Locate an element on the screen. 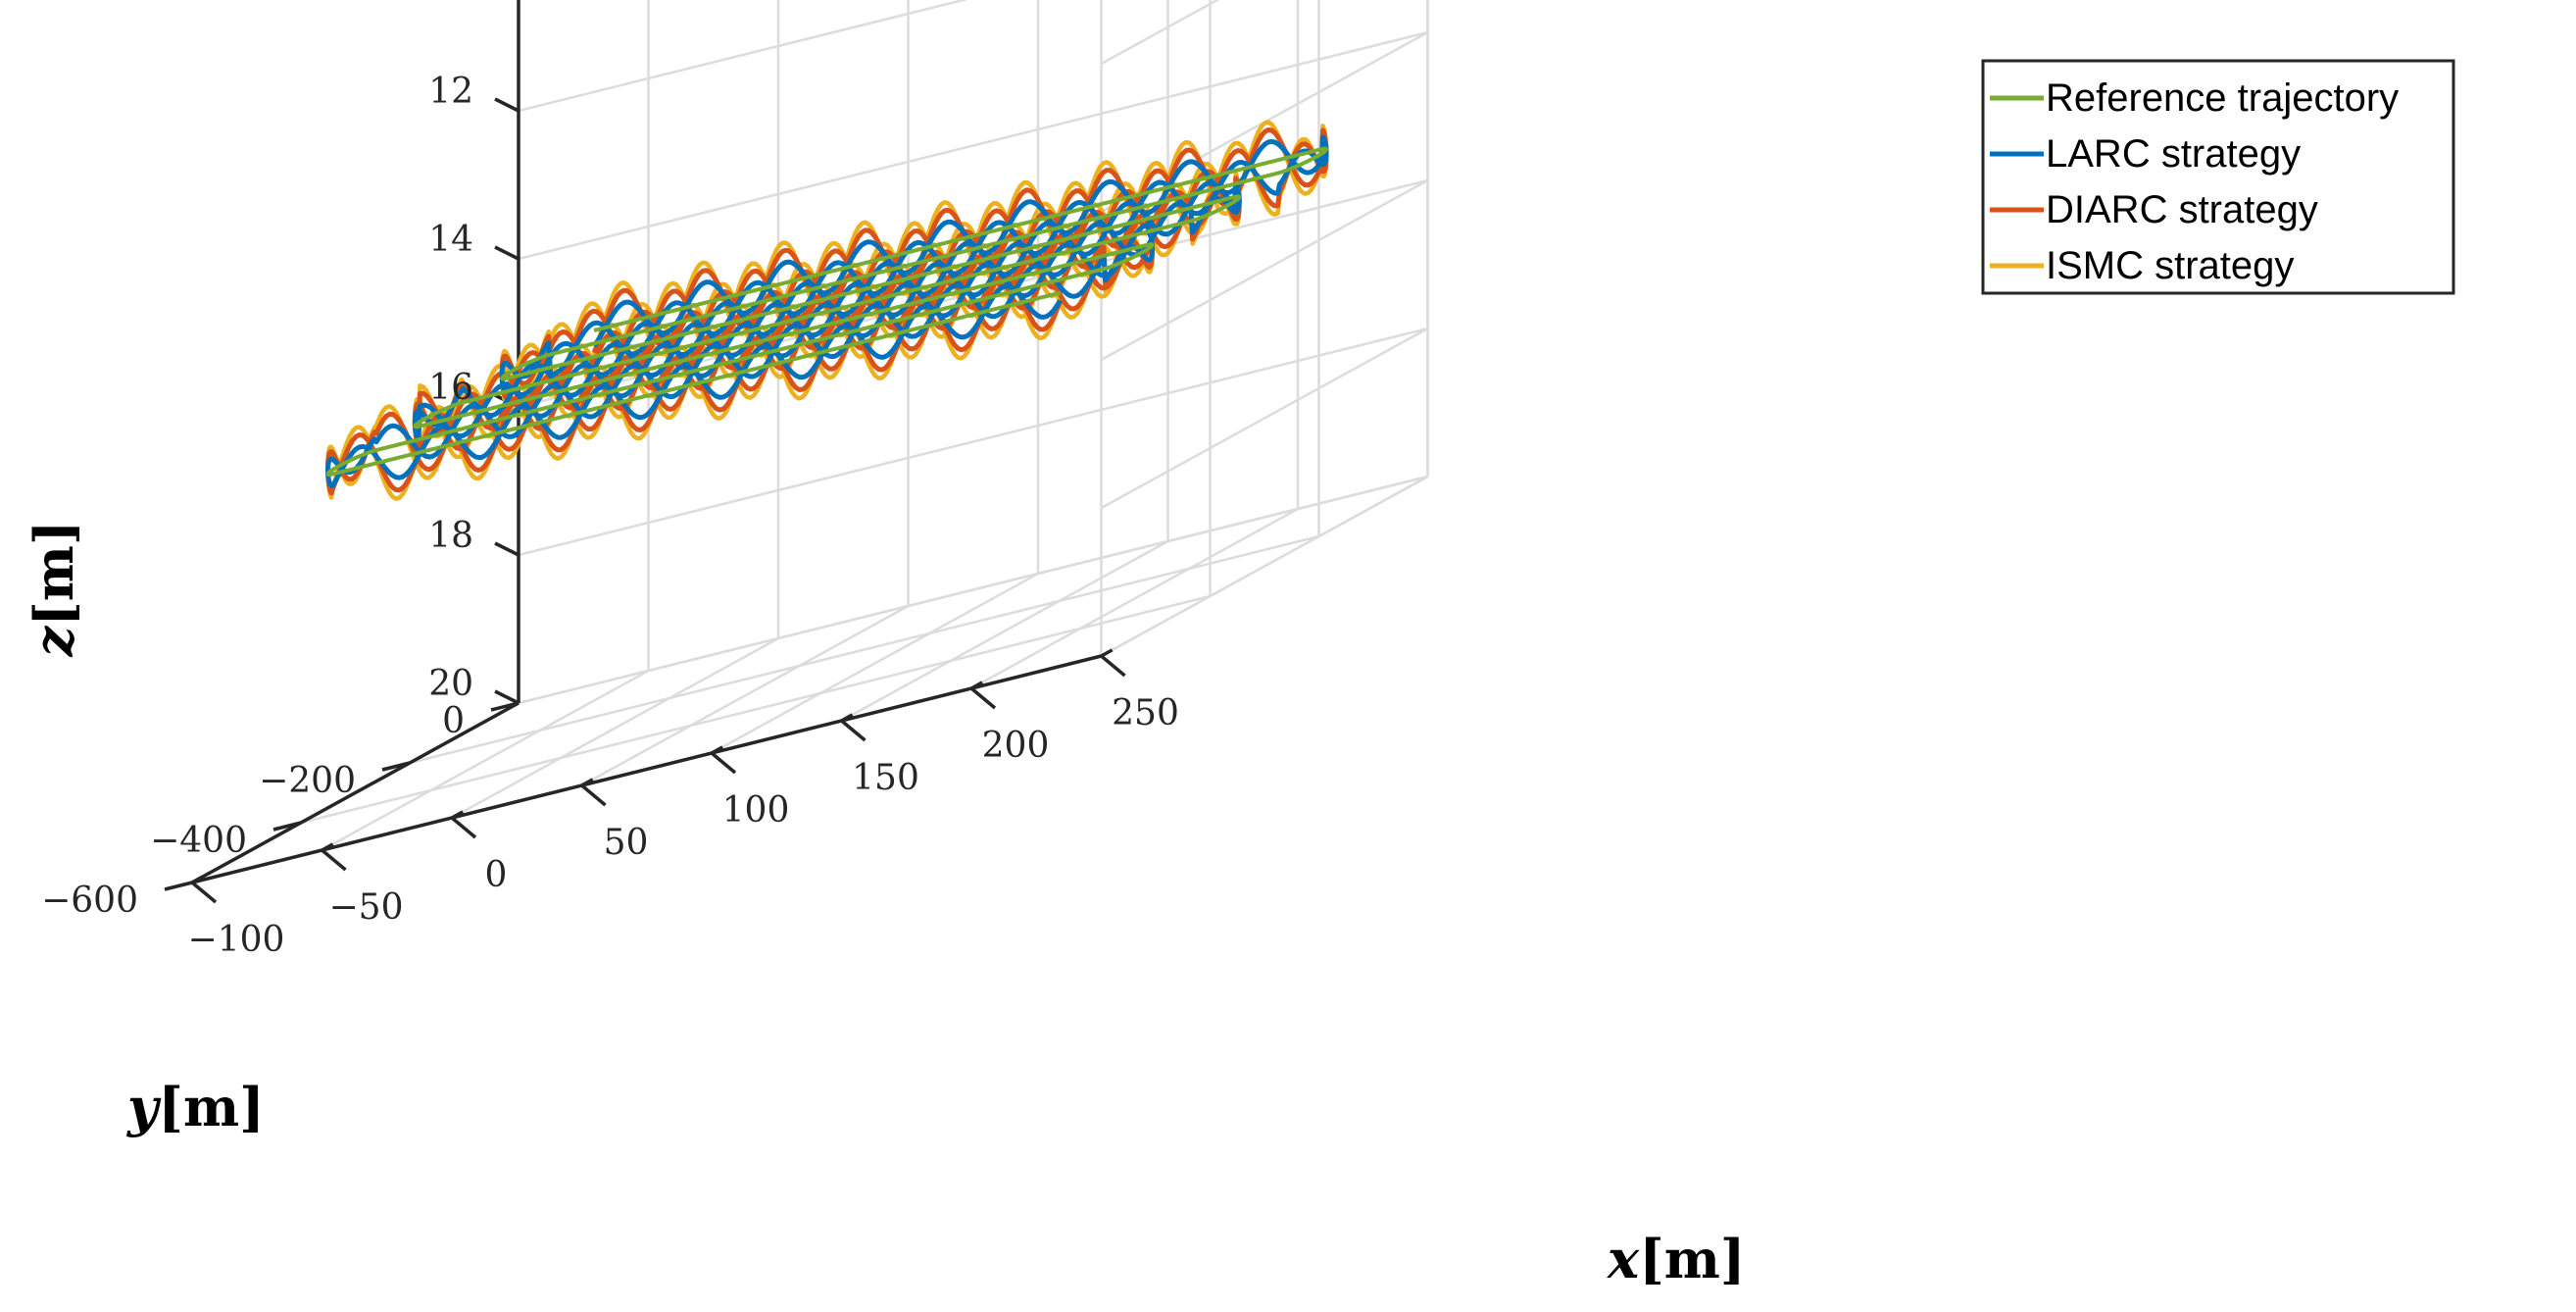 This screenshot has width=2576, height=1312. y-tick-label-2: −400 is located at coordinates (198, 841).